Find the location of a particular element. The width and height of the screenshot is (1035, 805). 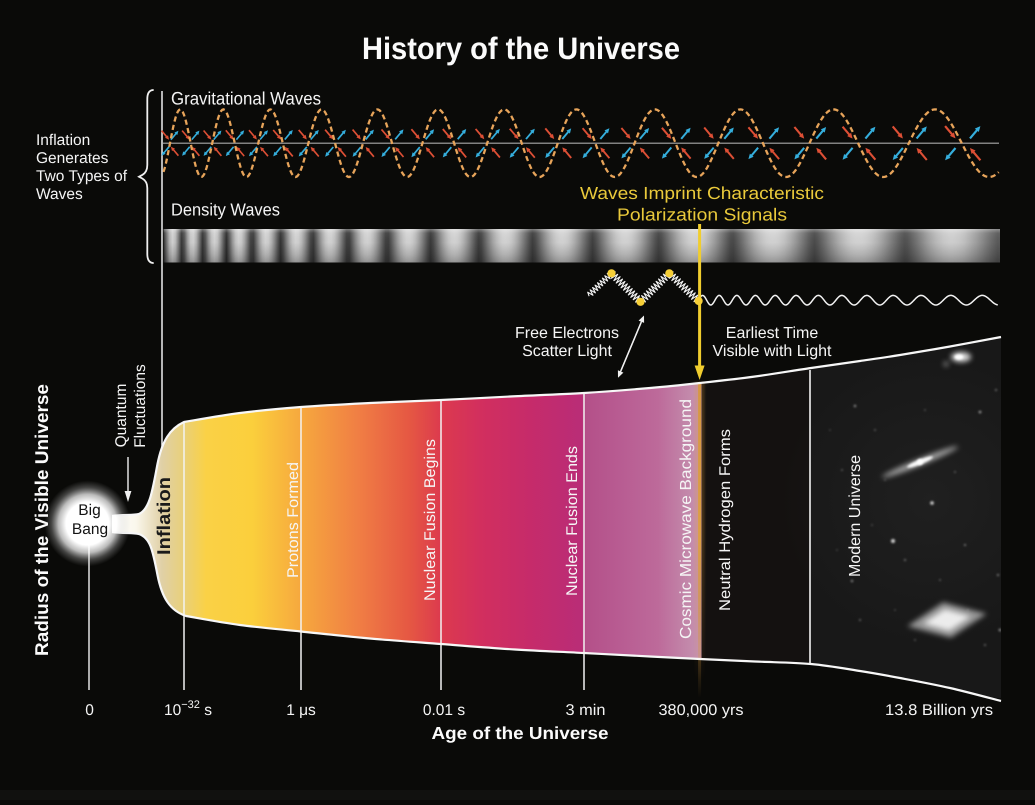

svg-text: History of the Universe is located at coordinates (521, 48).